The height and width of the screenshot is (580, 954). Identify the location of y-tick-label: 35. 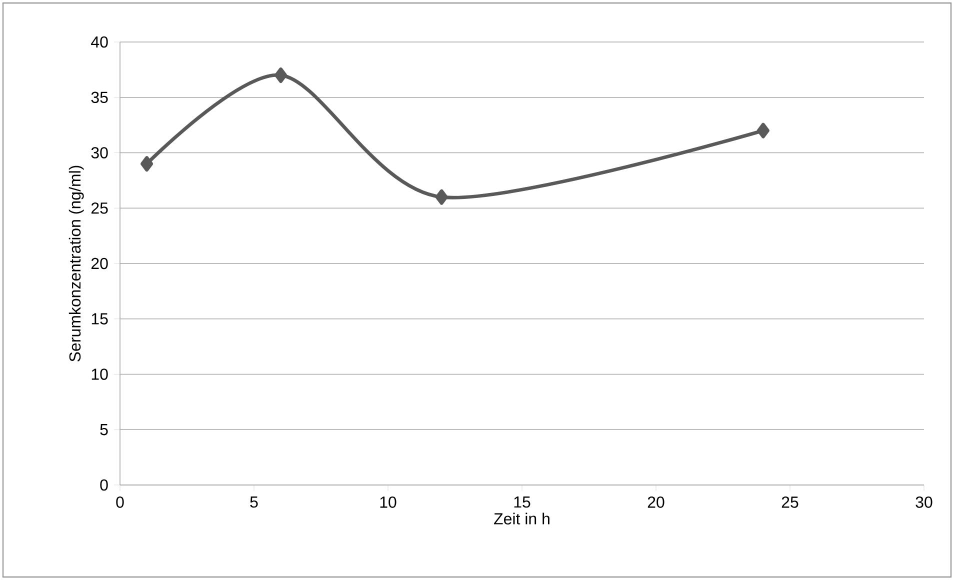
(99, 98).